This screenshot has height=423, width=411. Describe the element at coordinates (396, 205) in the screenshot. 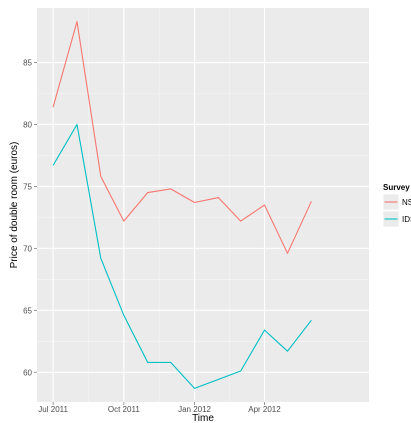

I see `legend: Survey NS IDS` at that location.